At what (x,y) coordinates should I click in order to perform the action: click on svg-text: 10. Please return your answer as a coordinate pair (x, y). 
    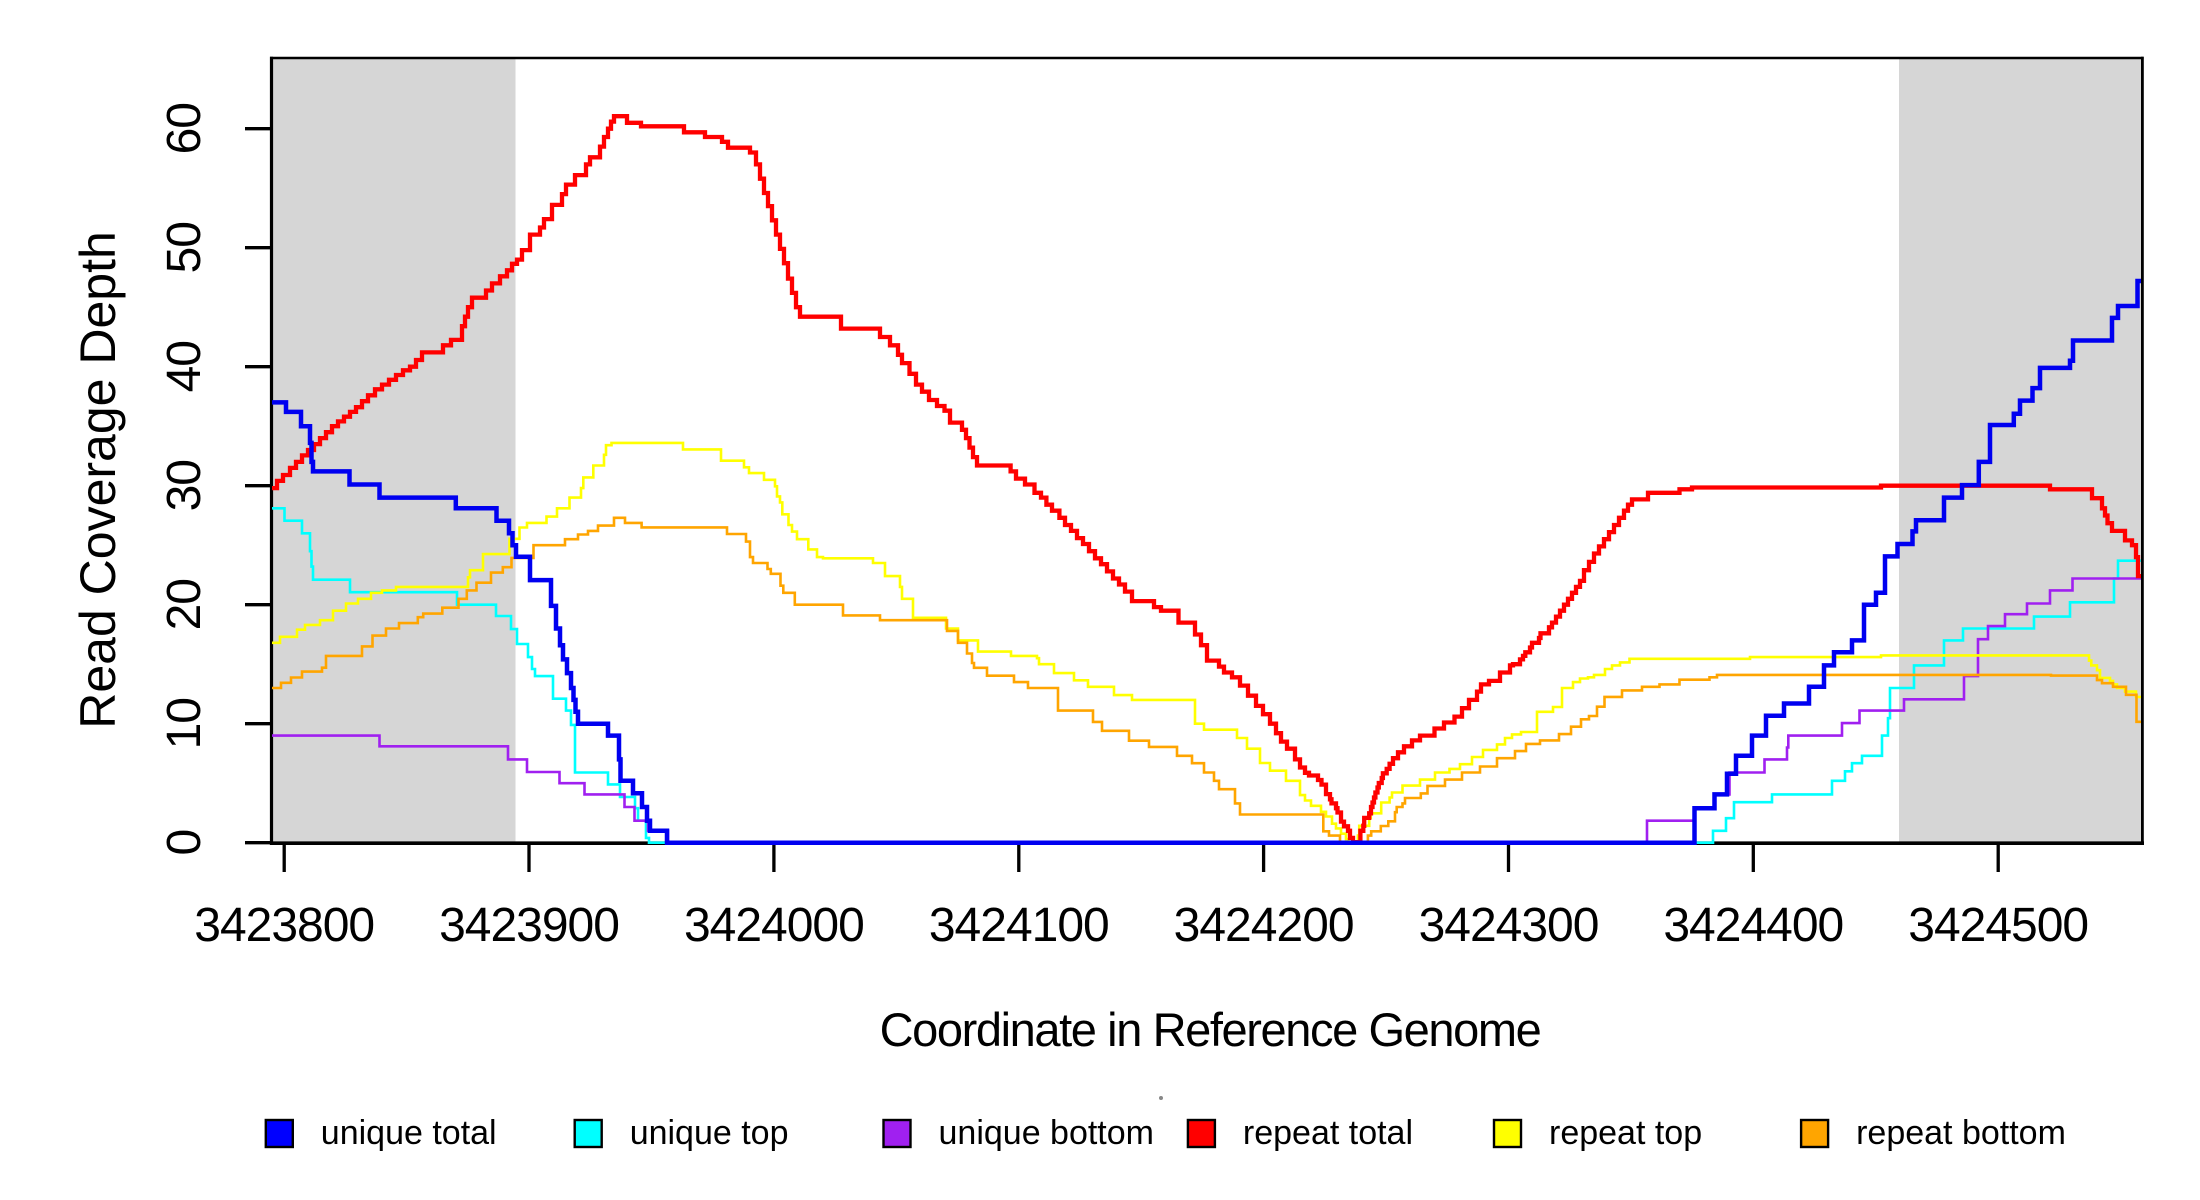
    Looking at the image, I should click on (184, 723).